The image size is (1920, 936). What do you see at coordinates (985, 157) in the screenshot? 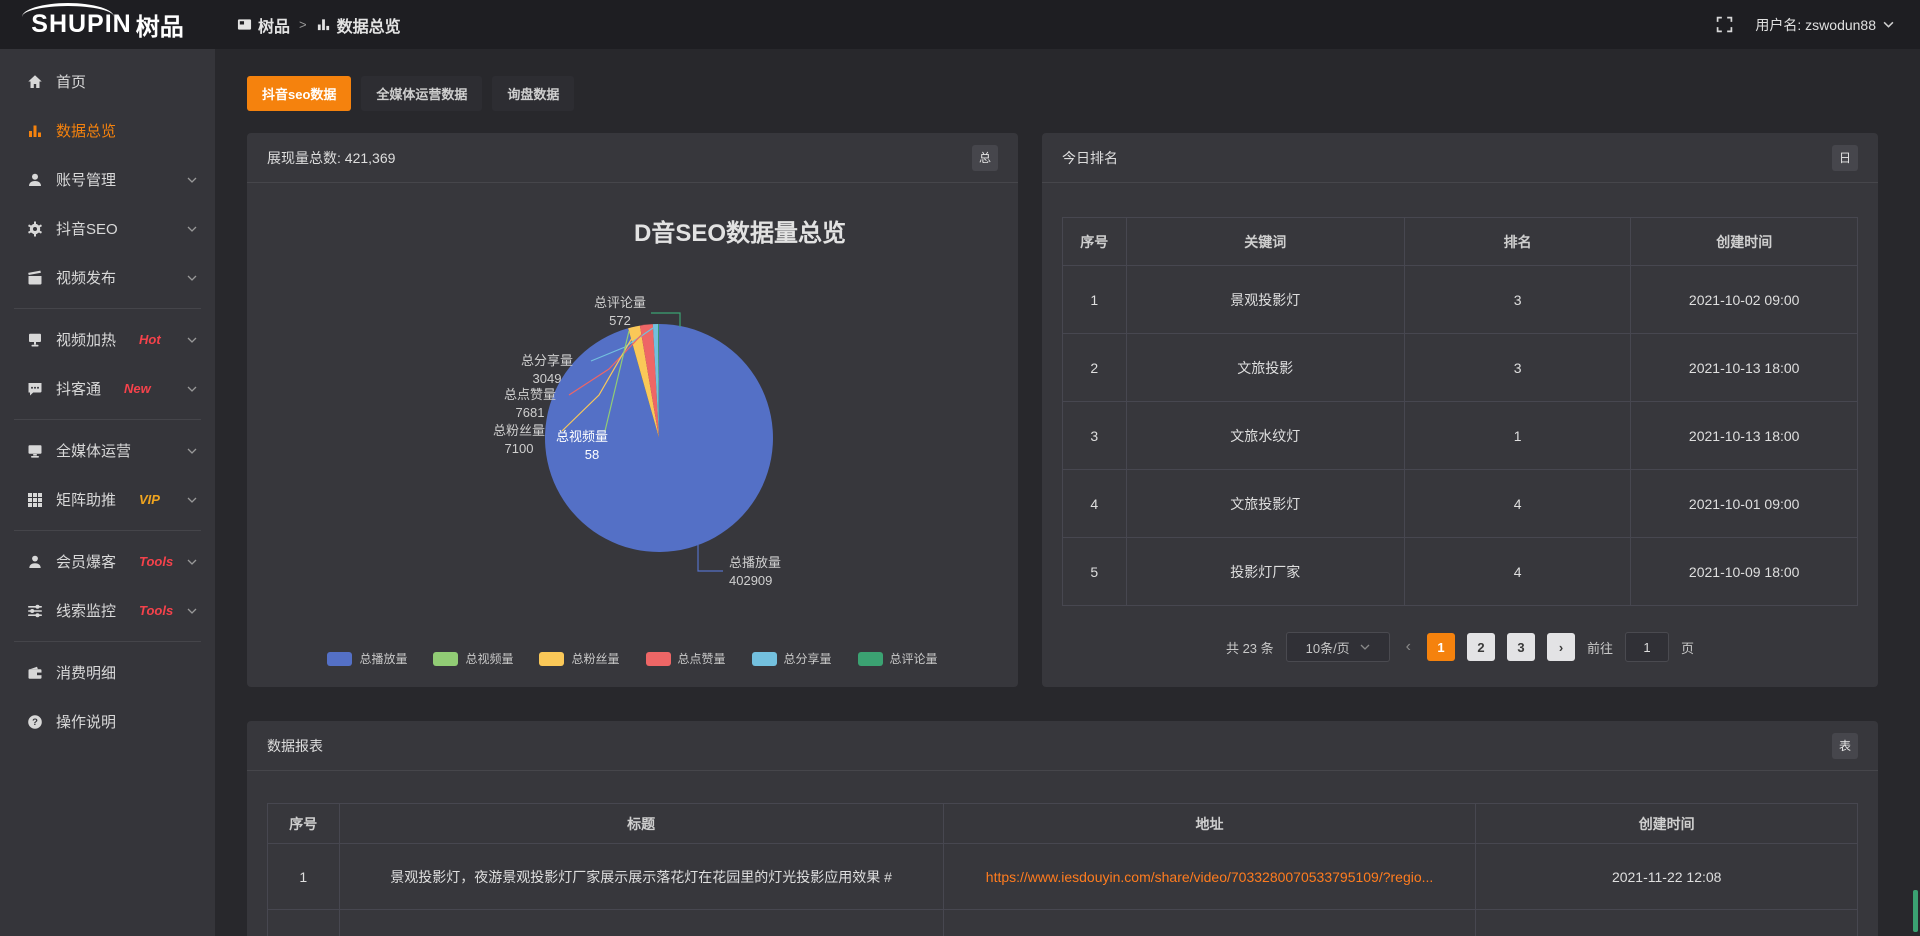
I see `overview-total-button: 总` at bounding box center [985, 157].